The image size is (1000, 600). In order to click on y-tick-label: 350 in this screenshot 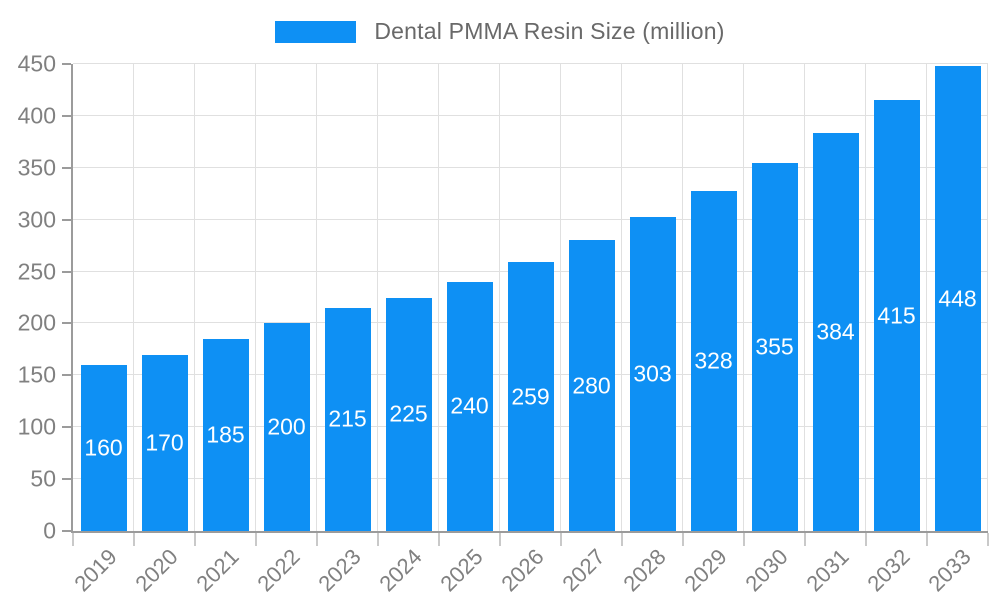, I will do `click(36, 167)`.